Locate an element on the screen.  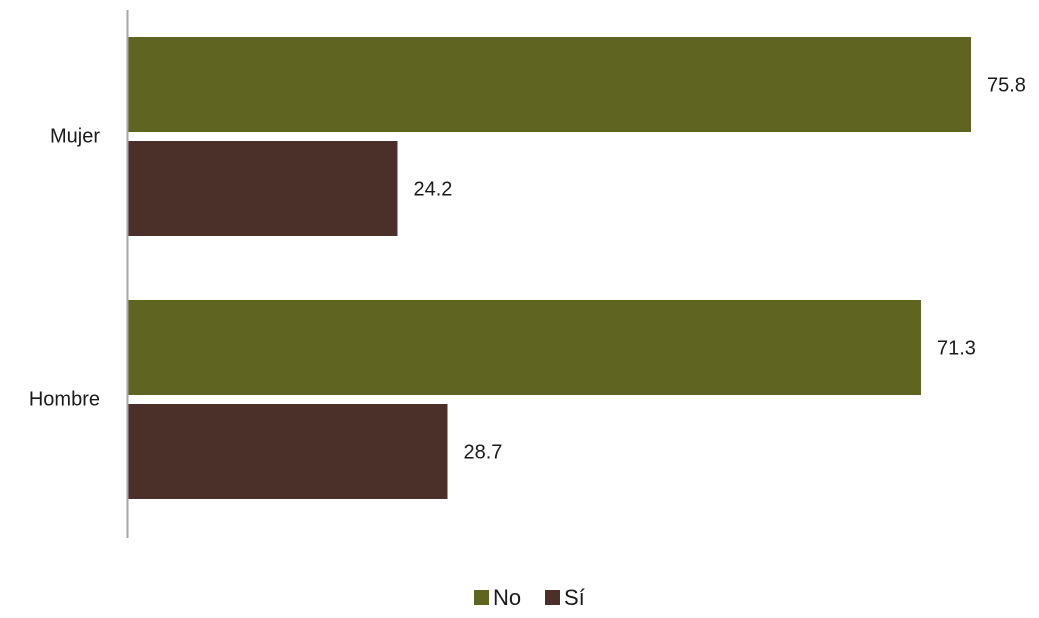
legend-swatch-no is located at coordinates (481, 597).